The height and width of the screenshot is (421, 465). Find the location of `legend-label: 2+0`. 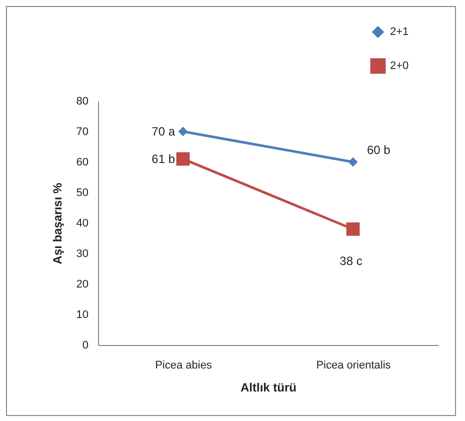

legend-label: 2+0 is located at coordinates (399, 66).